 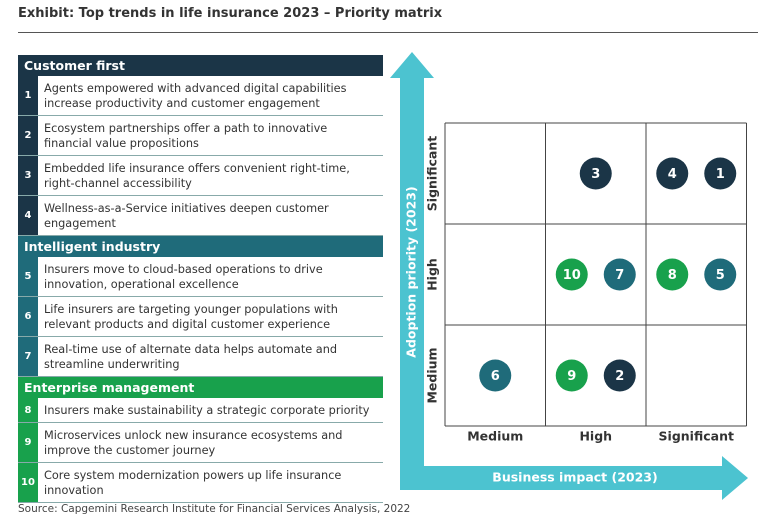 What do you see at coordinates (28, 356) in the screenshot?
I see `item-number: 7` at bounding box center [28, 356].